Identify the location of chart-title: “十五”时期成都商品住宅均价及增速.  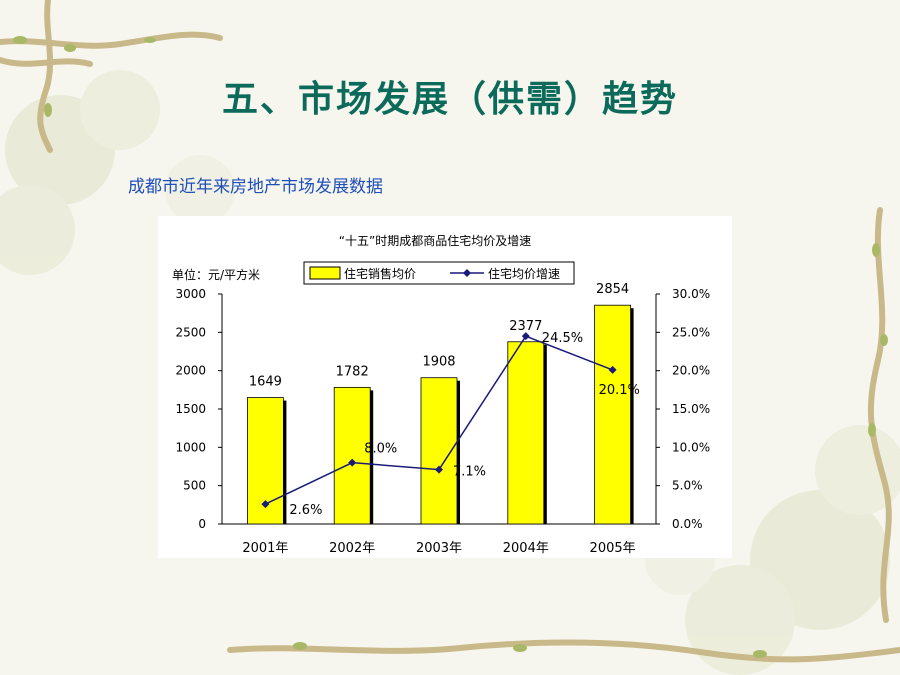
(435, 240).